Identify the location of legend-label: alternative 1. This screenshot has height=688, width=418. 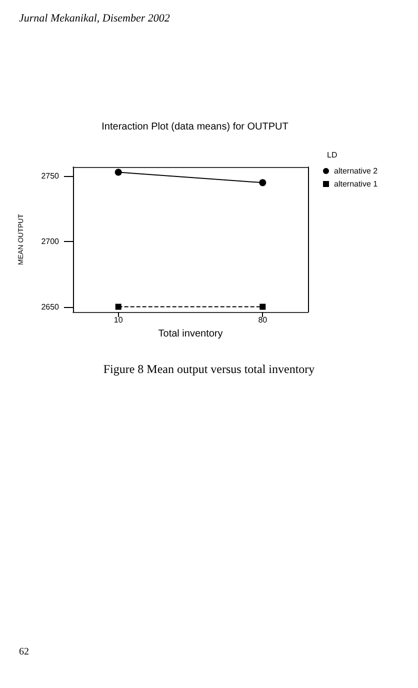
(356, 184).